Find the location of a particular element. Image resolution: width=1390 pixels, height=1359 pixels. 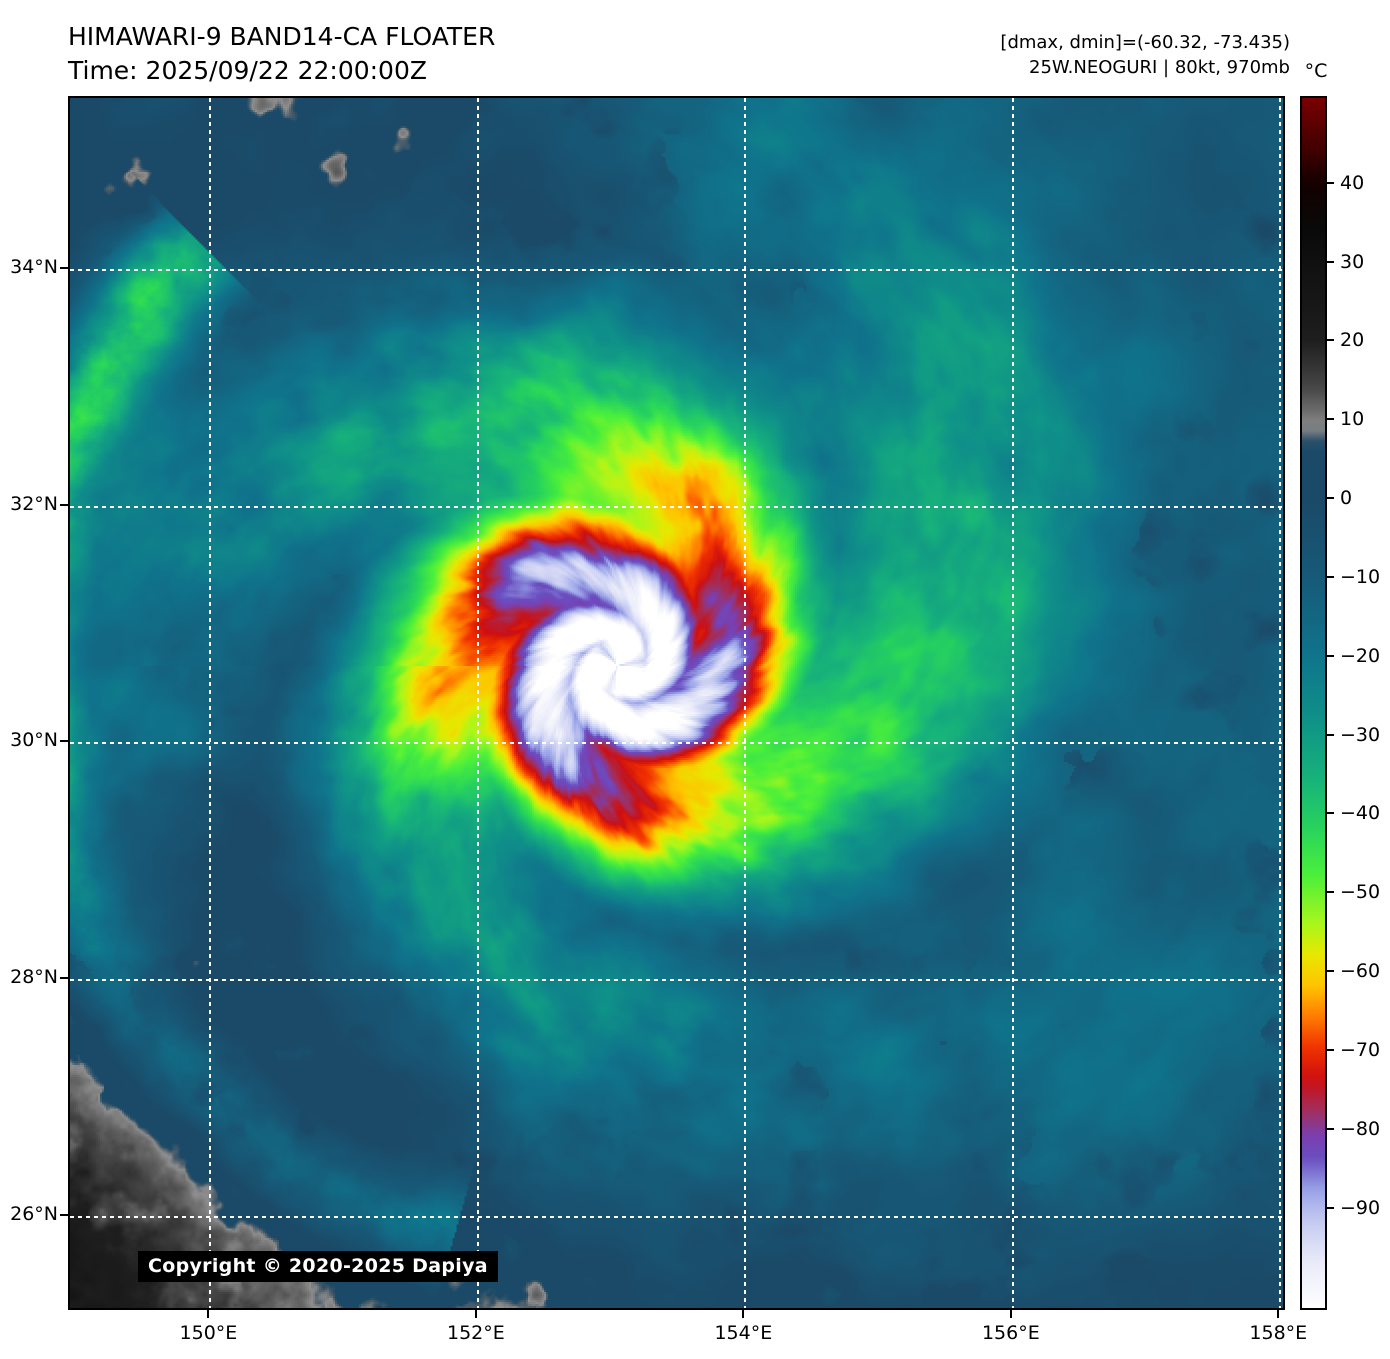

lon-tick-label: 158°E is located at coordinates (1278, 1333).